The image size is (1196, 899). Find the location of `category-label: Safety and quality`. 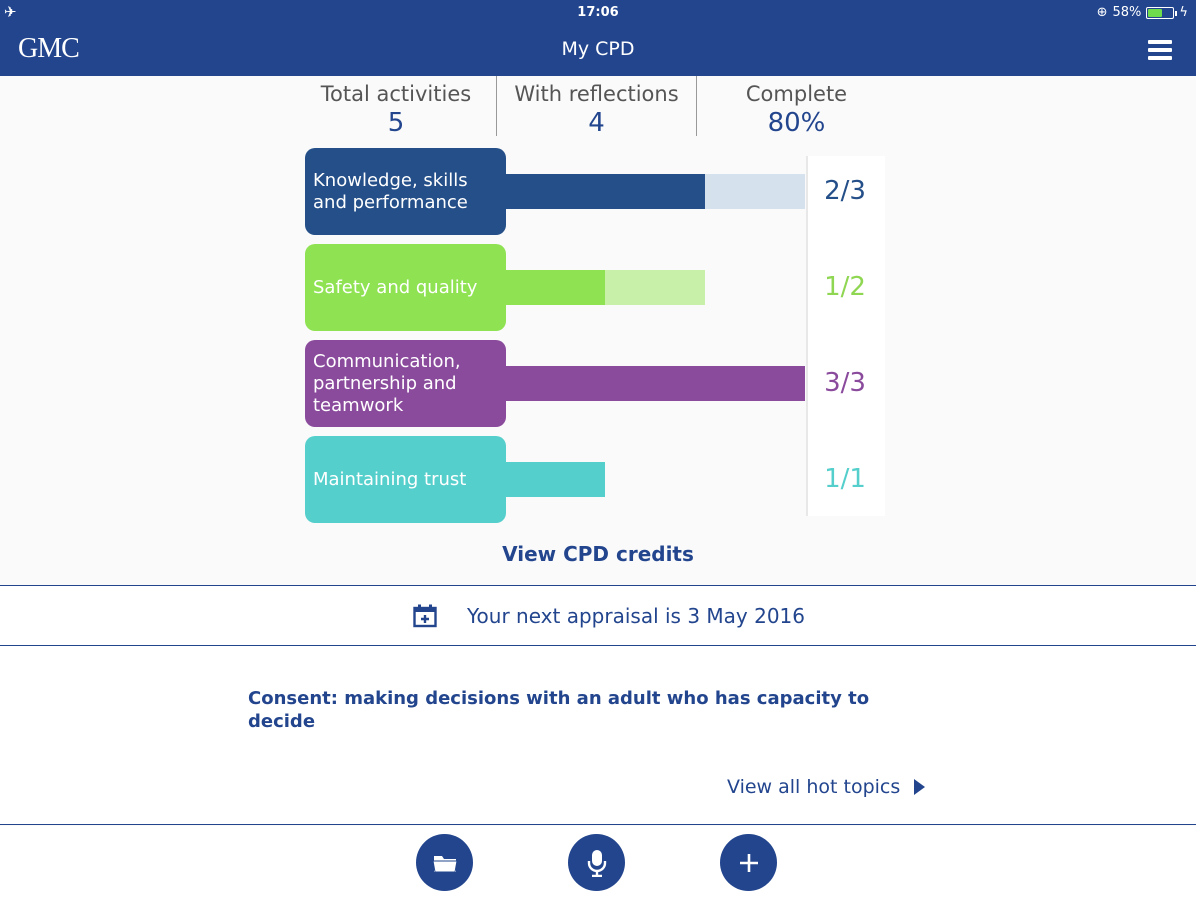

category-label: Safety and quality is located at coordinates (405, 287).